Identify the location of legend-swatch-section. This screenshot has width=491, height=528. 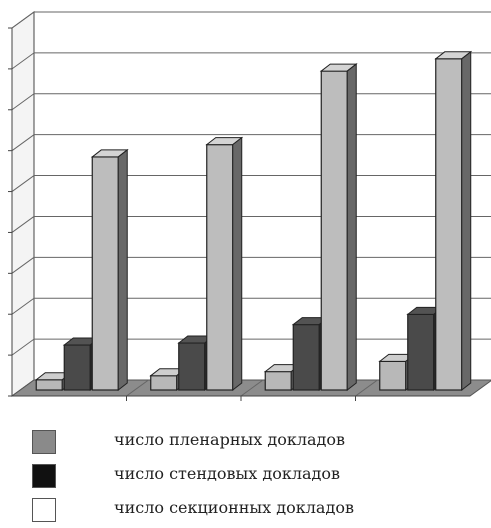
(44, 510).